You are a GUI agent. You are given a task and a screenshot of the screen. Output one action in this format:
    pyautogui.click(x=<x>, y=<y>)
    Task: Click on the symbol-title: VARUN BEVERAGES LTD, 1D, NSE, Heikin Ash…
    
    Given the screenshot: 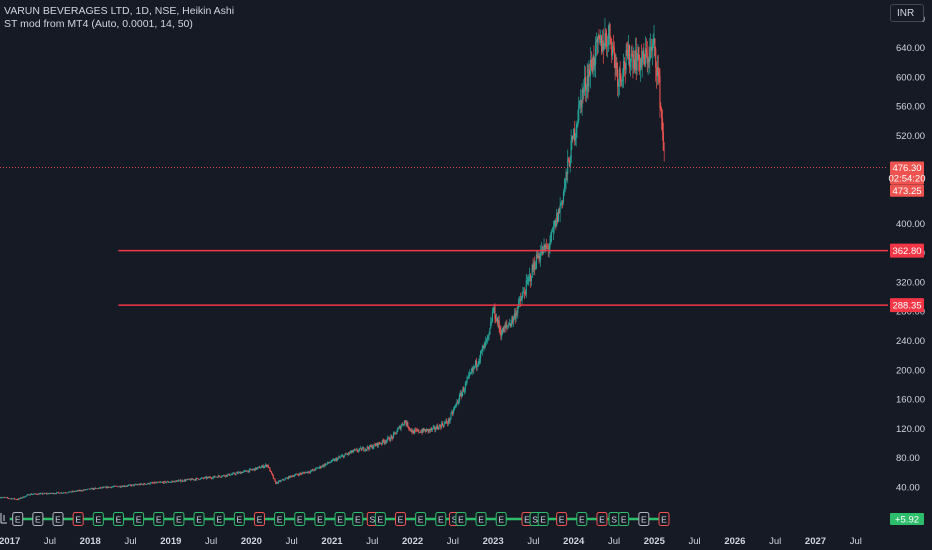 What is the action you would take?
    pyautogui.click(x=119, y=11)
    